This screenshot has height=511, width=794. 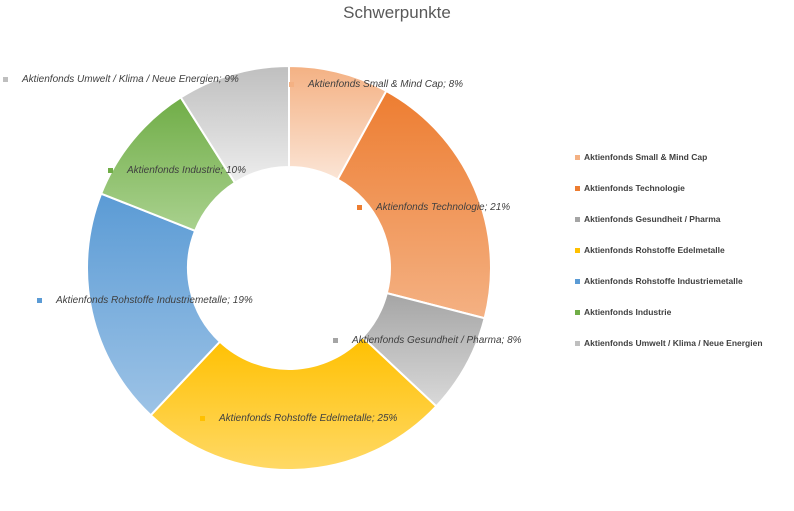 What do you see at coordinates (682, 289) in the screenshot?
I see `legend-item: Aktienfonds Rohstoffe Industriemetalle` at bounding box center [682, 289].